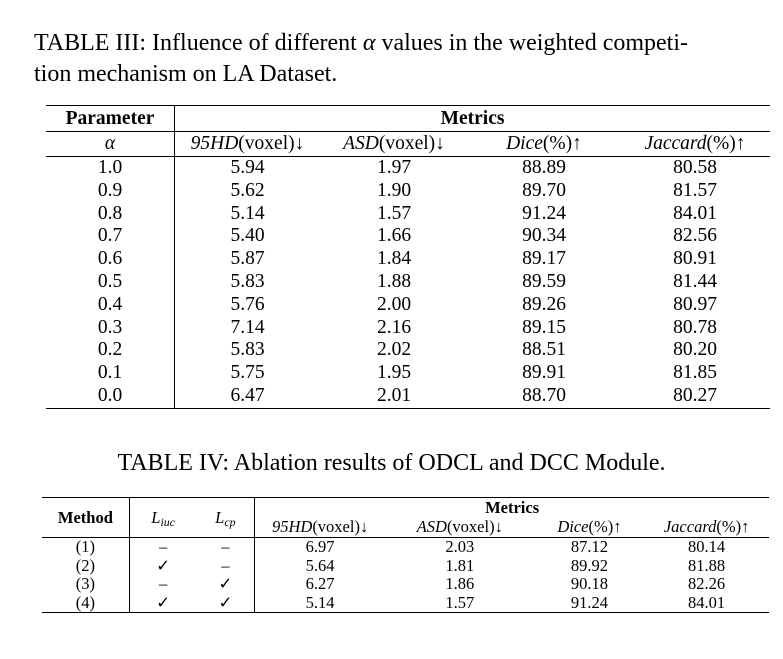  What do you see at coordinates (247, 190) in the screenshot?
I see `hd95-cell: 5.62` at bounding box center [247, 190].